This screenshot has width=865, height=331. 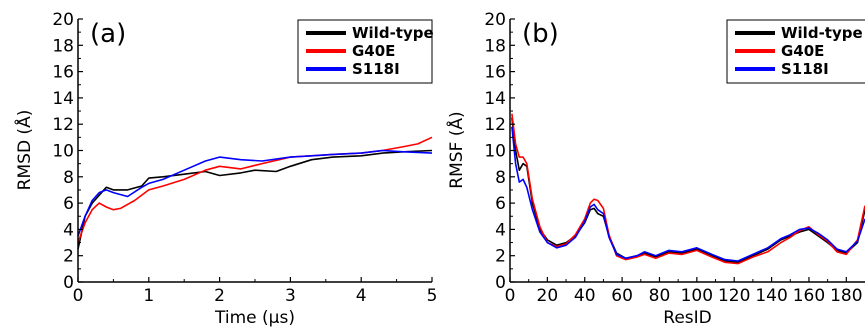 I want to click on panel-label: (a), so click(x=108, y=34).